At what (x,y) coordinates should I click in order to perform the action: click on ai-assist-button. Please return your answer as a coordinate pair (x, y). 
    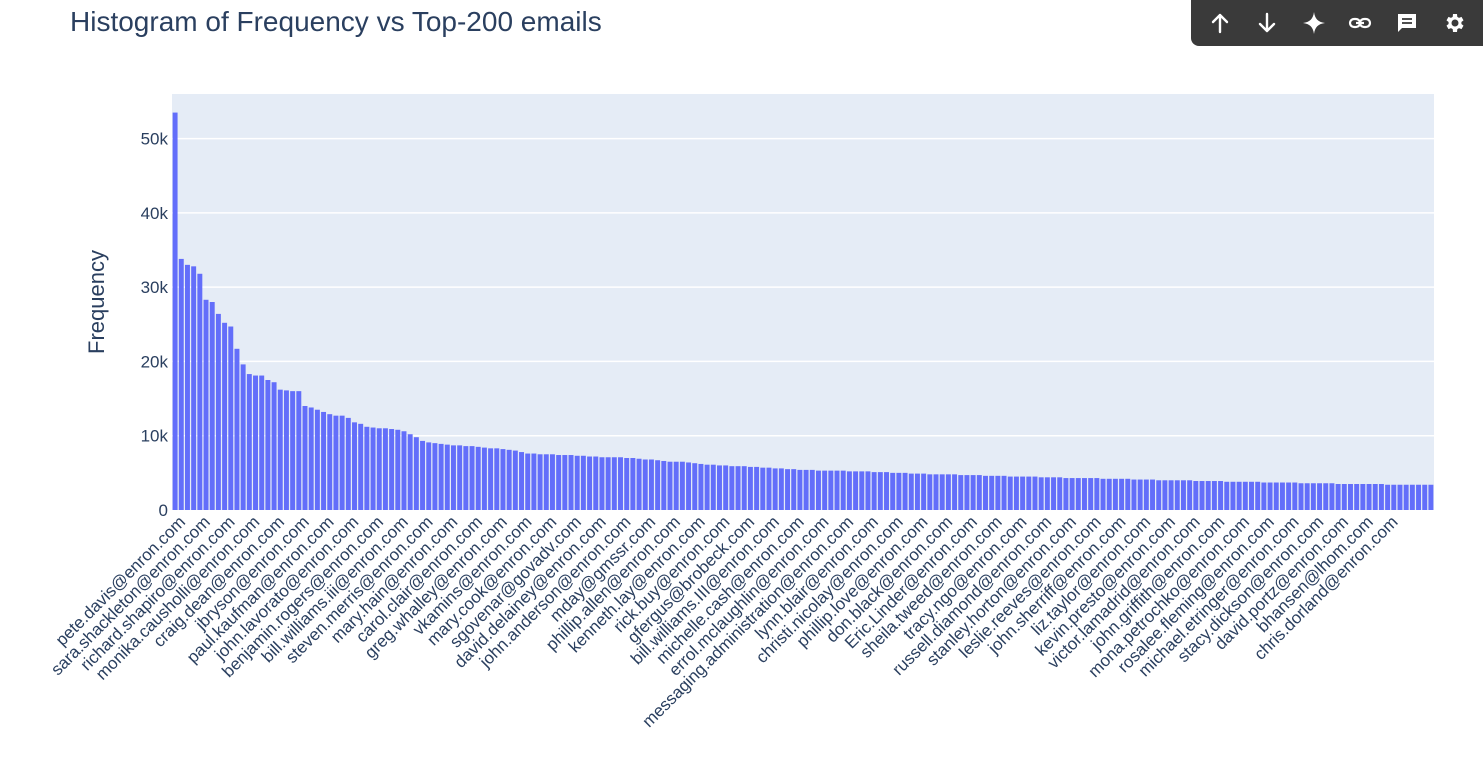
    Looking at the image, I should click on (1314, 23).